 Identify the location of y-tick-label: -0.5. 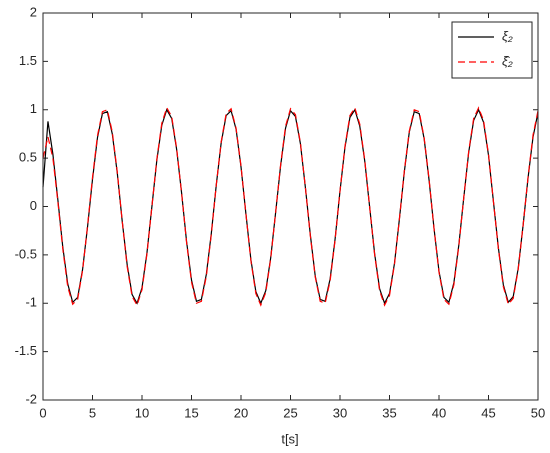
(26, 253).